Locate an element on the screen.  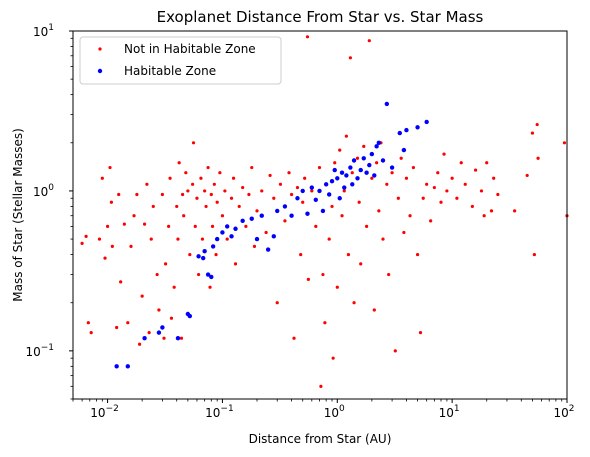
x-tick-label-4: 10² is located at coordinates (563, 412).